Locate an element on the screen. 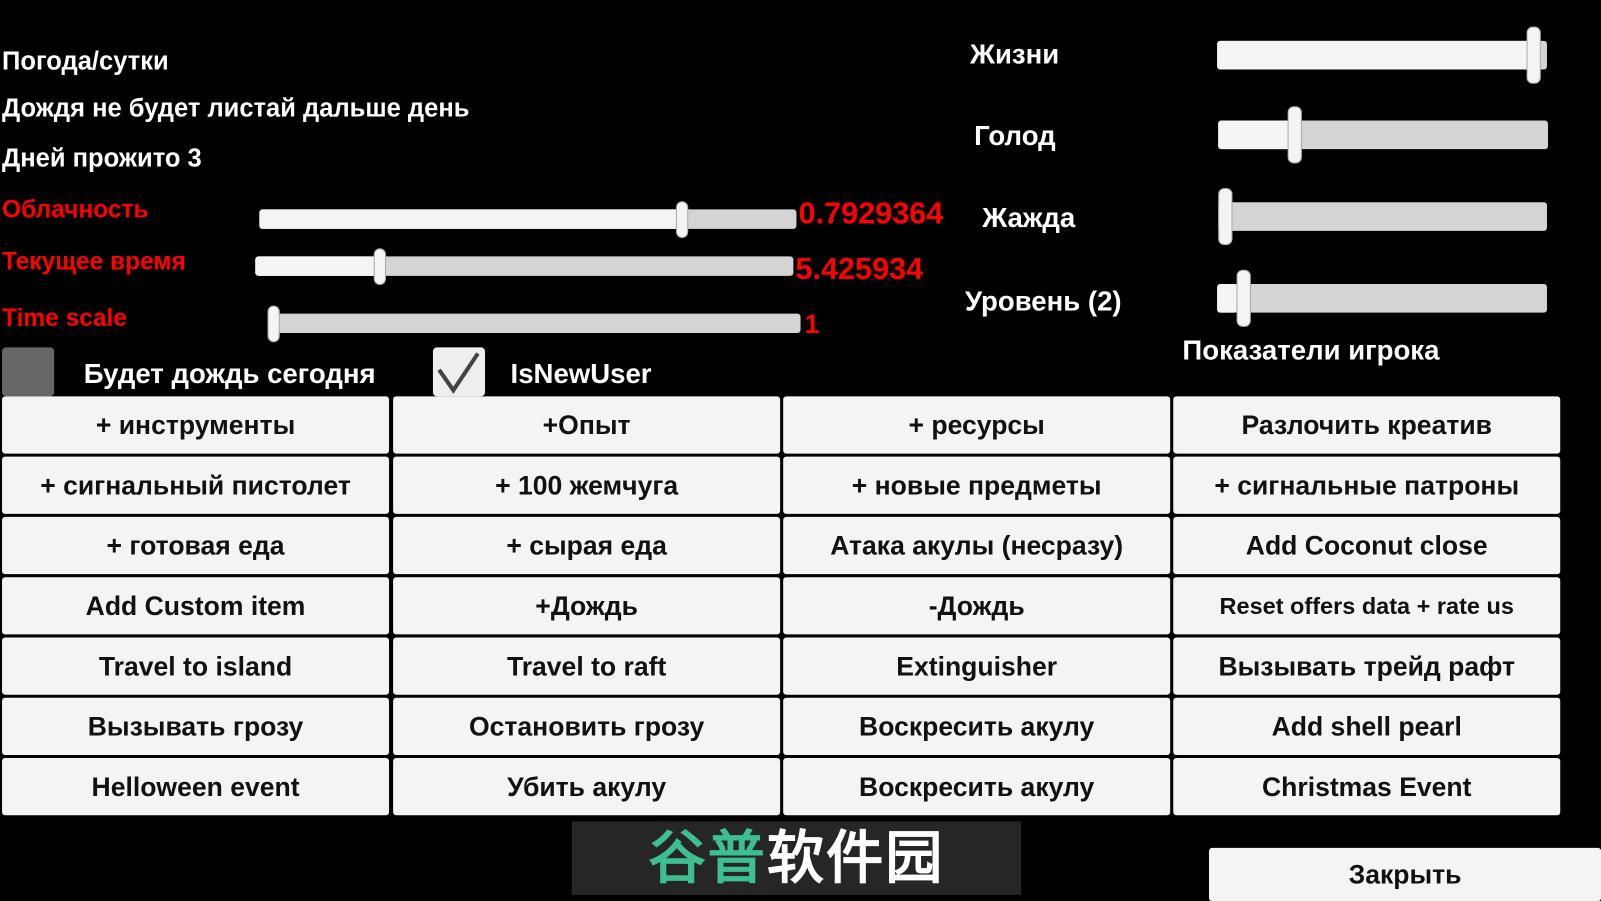 The height and width of the screenshot is (901, 1601). action-button: + сигнальный пистолет is located at coordinates (196, 485).